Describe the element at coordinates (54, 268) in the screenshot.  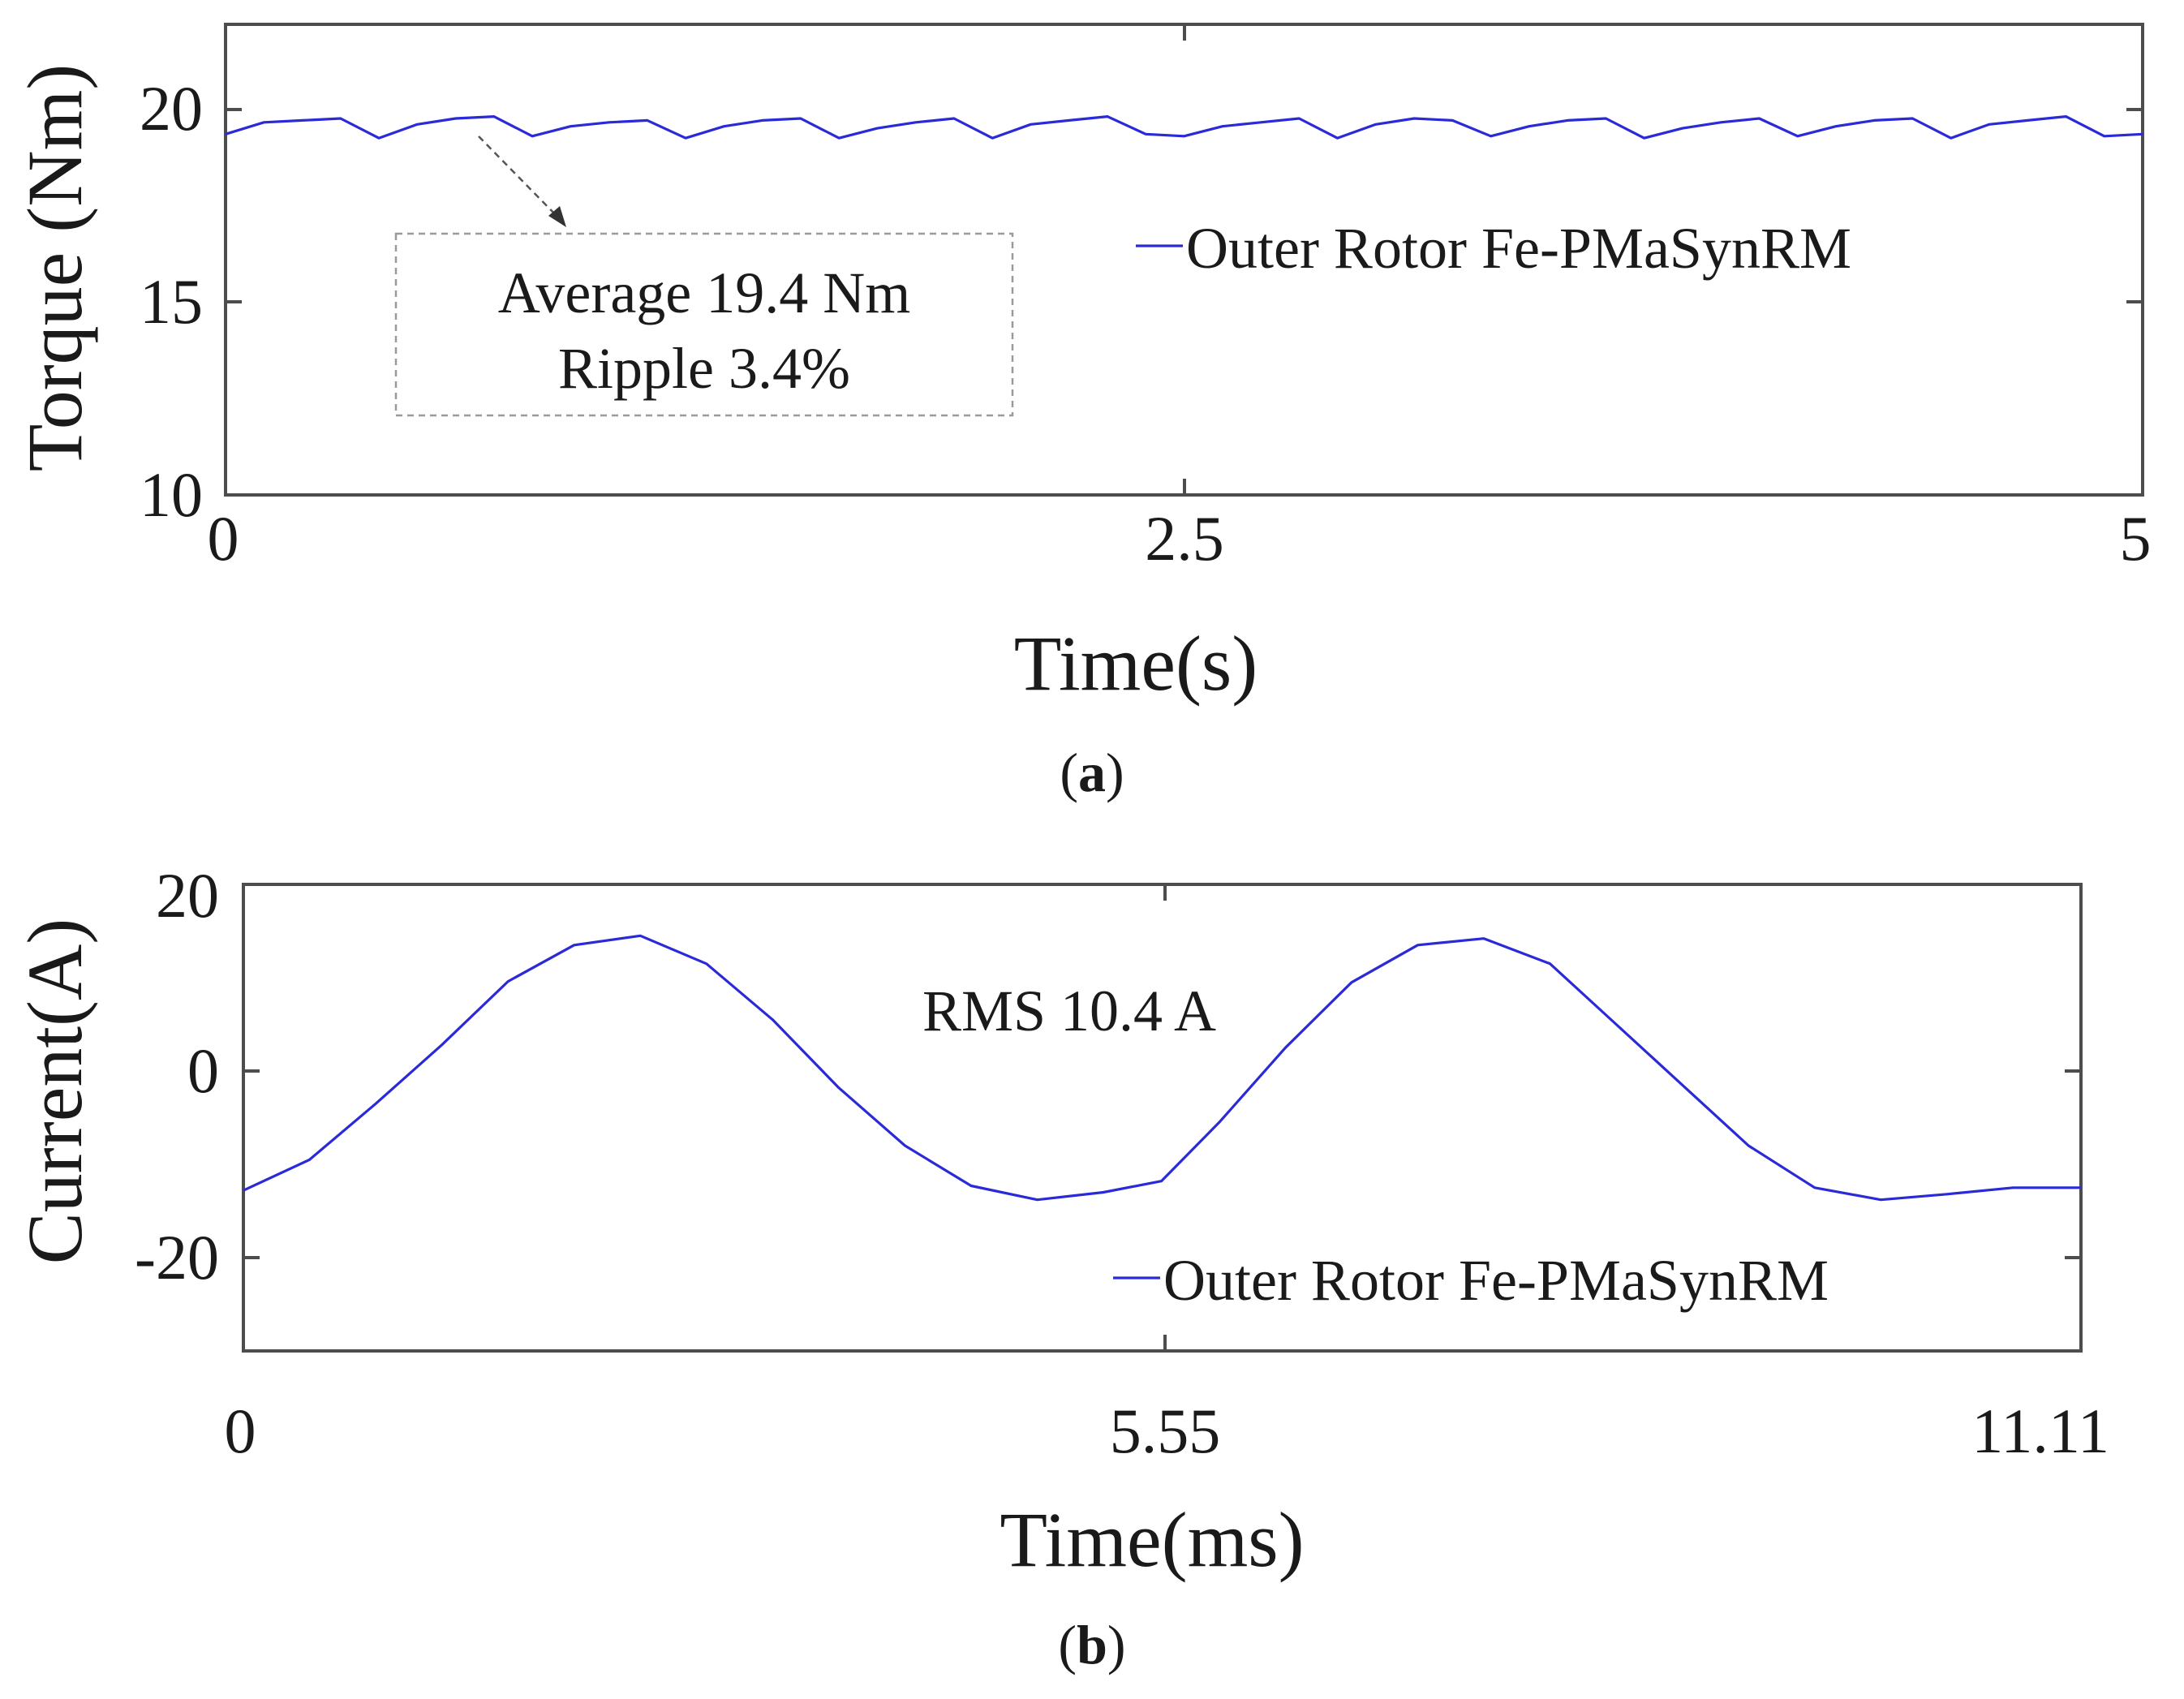
I see `y-axis-label: Torque (Nm)` at that location.